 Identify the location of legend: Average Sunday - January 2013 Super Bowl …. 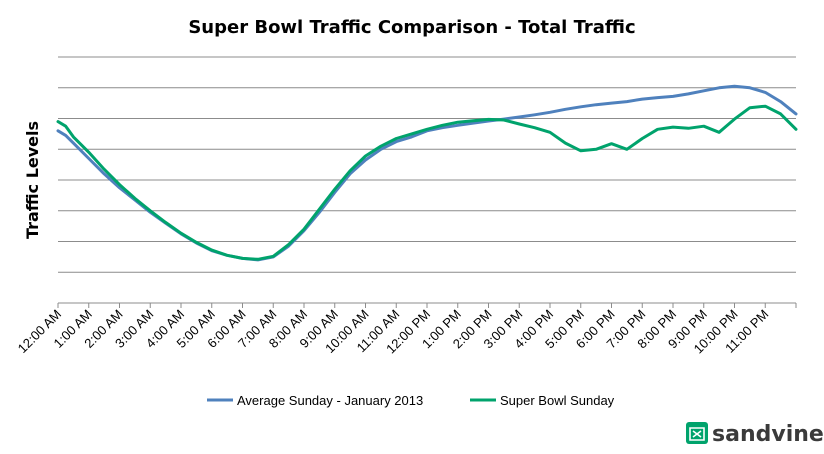
(411, 400).